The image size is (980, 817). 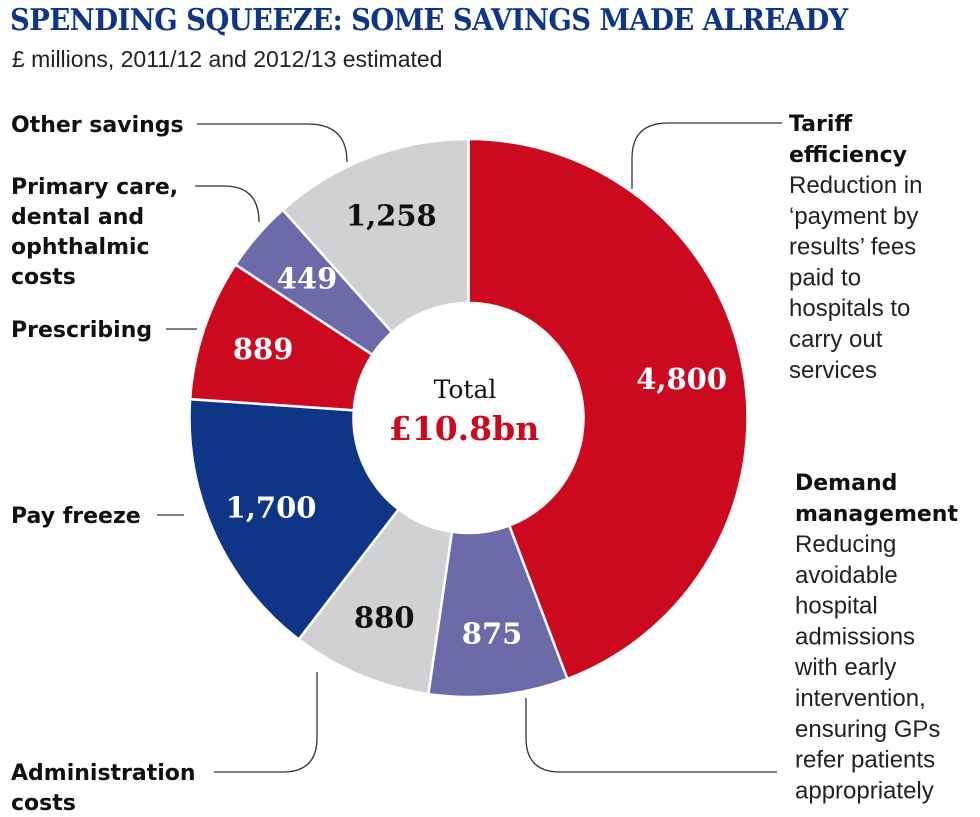 I want to click on description-line: intervention,, so click(x=860, y=698).